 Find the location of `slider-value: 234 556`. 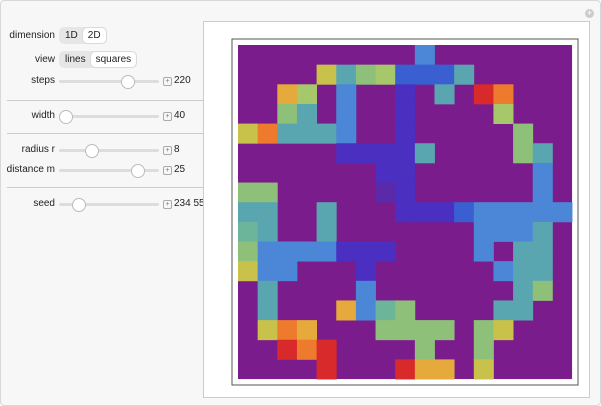

slider-value: 234 556 is located at coordinates (192, 203).